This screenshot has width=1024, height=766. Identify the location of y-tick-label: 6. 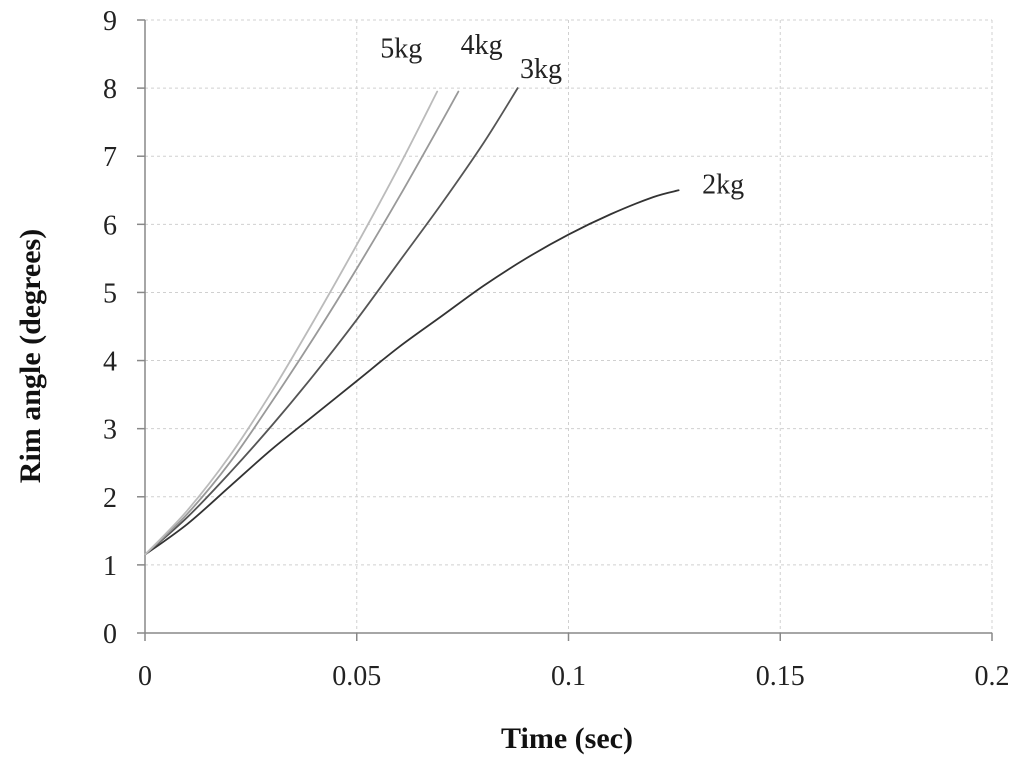
(110, 225).